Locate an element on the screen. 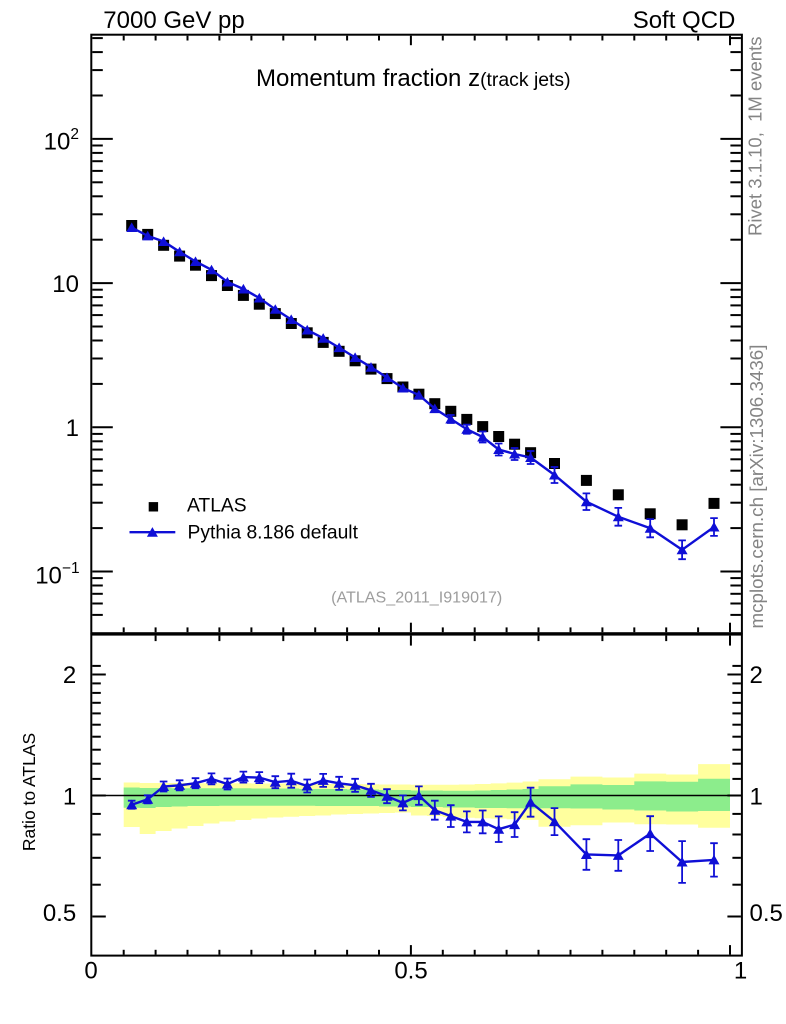  svg-text: Ratio to ATLAS is located at coordinates (29, 792).